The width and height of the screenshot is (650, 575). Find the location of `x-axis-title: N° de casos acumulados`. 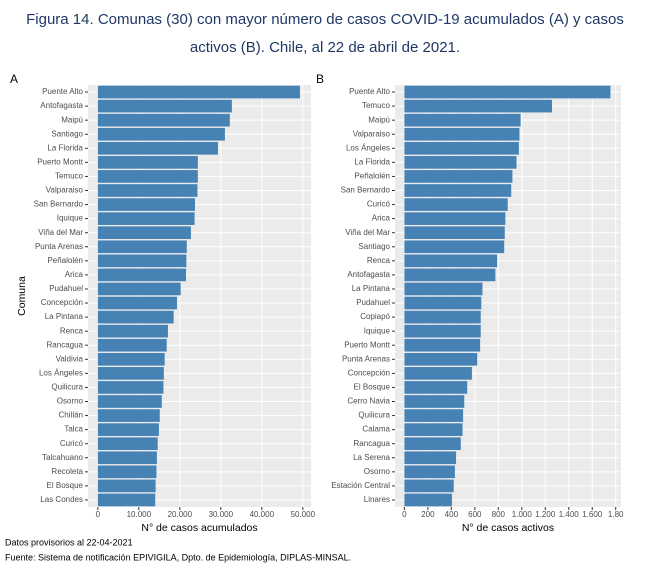

x-axis-title: N° de casos acumulados is located at coordinates (199, 528).